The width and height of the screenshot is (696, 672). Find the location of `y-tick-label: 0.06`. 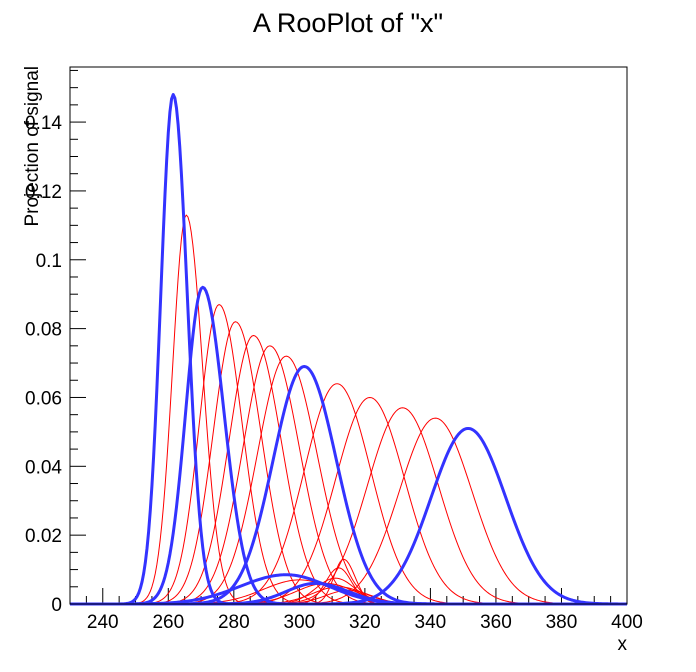

y-tick-label: 0.06 is located at coordinates (43, 398).